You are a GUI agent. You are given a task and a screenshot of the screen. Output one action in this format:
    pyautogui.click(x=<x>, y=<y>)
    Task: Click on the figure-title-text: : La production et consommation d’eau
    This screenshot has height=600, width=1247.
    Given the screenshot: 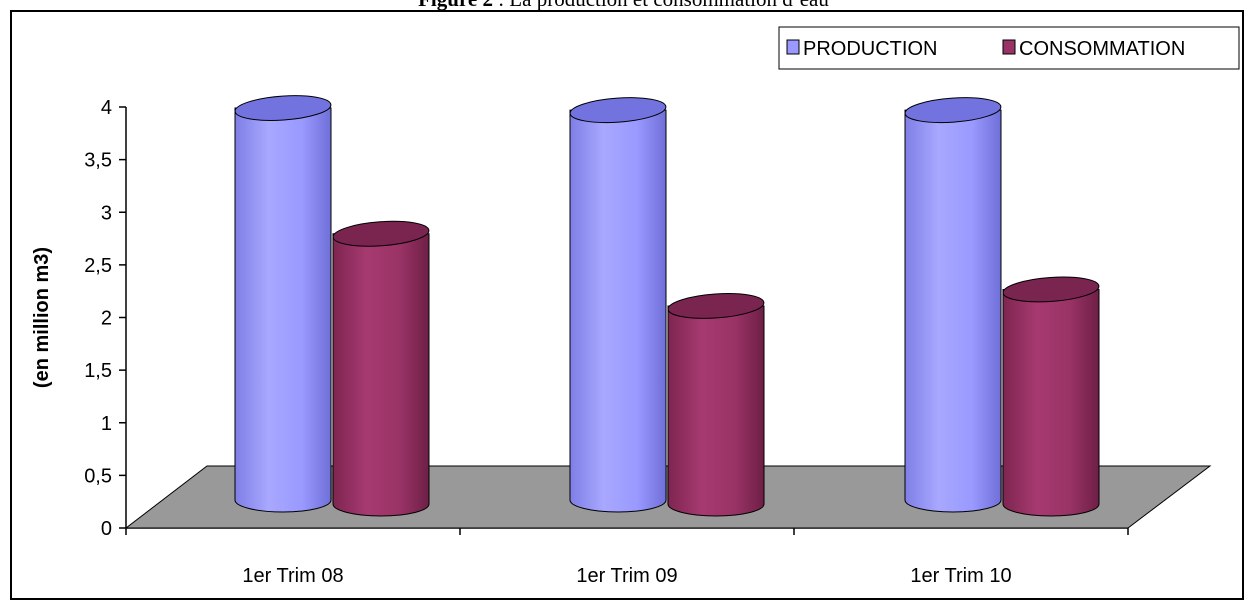 What is the action you would take?
    pyautogui.click(x=661, y=5)
    